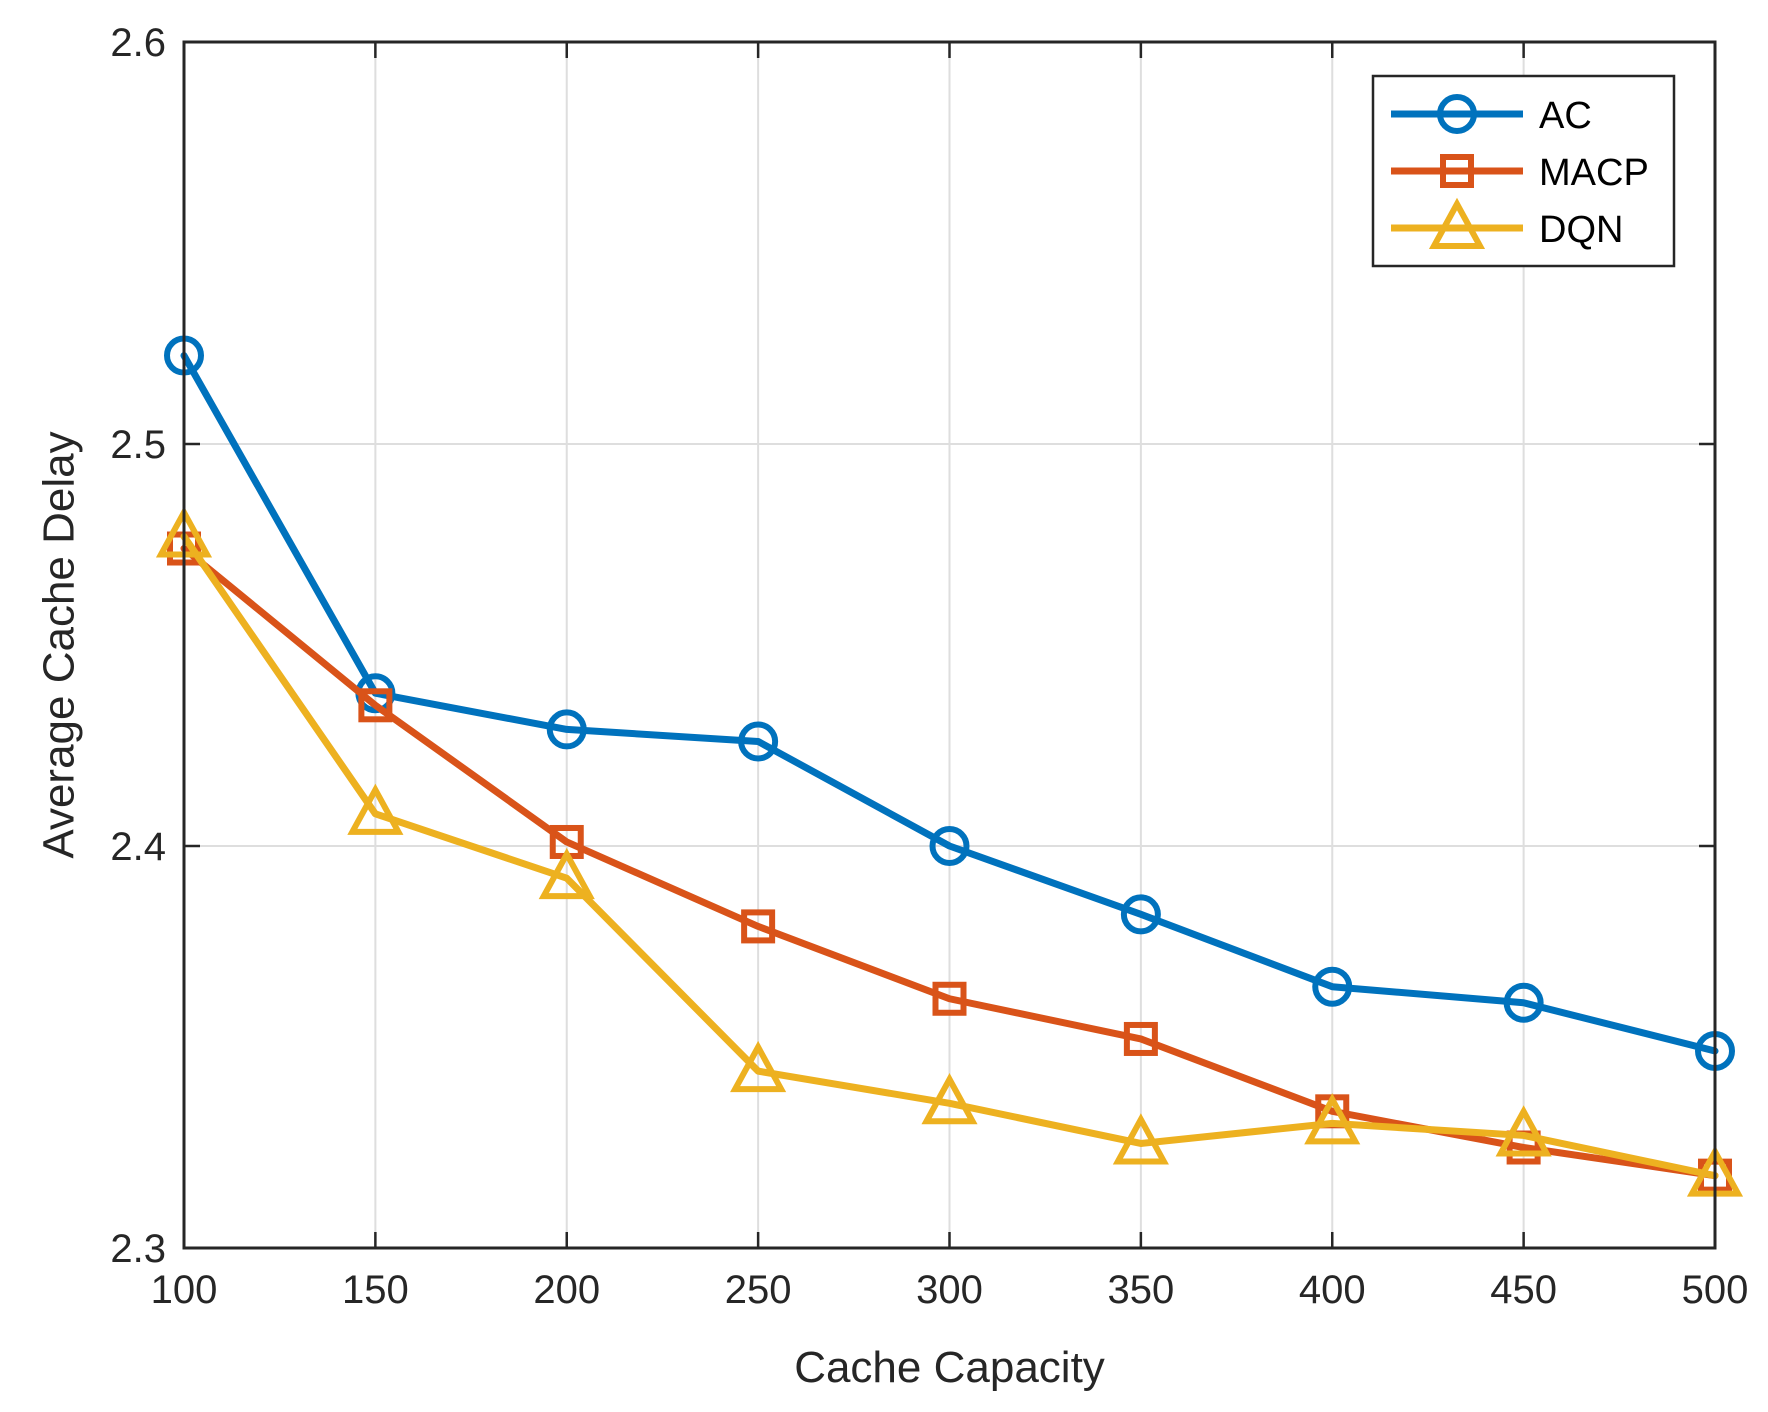 The height and width of the screenshot is (1412, 1768). Describe the element at coordinates (1491, 115) in the screenshot. I see `legend-item-ac: AC` at that location.